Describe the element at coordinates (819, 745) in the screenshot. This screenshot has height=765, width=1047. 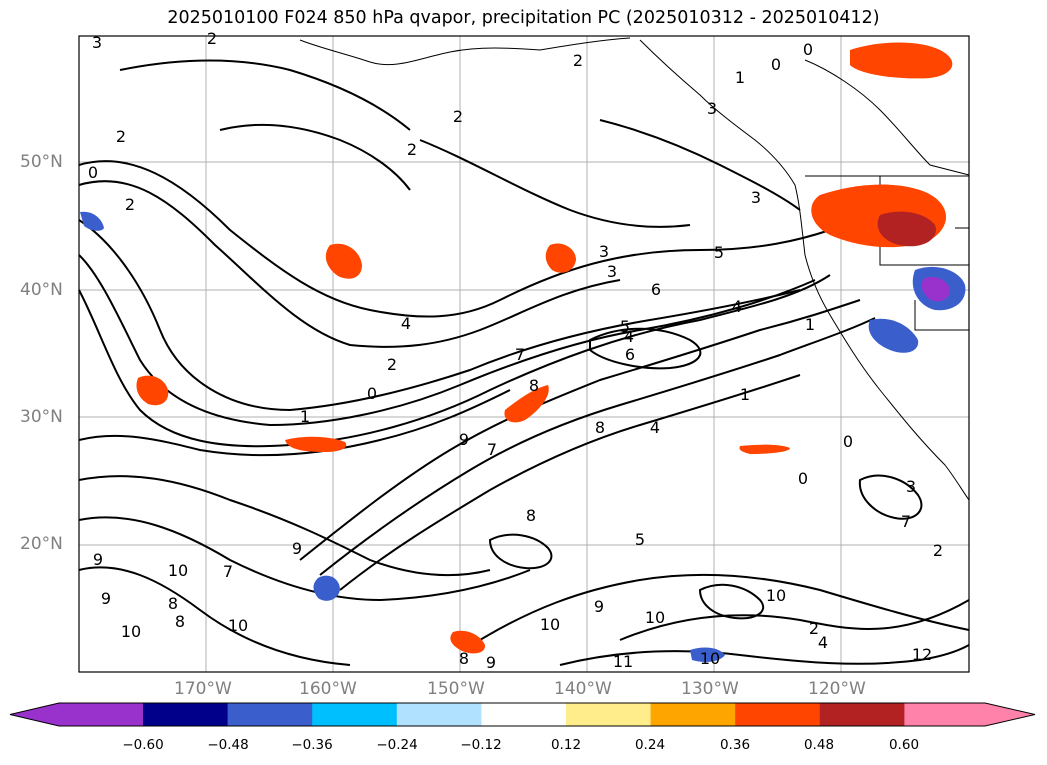
I see `colorbar-tick: 0.48` at that location.